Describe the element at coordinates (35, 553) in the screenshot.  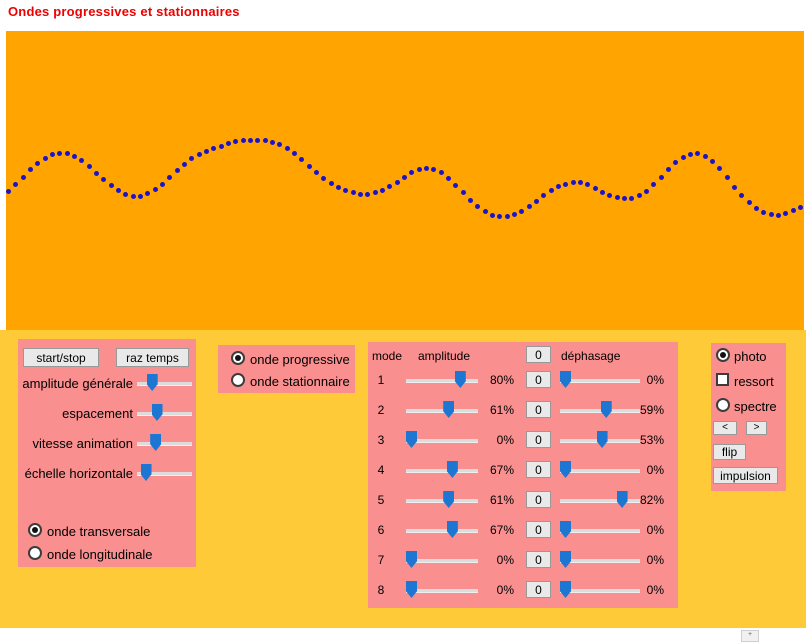
I see `onde-longitudinale-radio` at that location.